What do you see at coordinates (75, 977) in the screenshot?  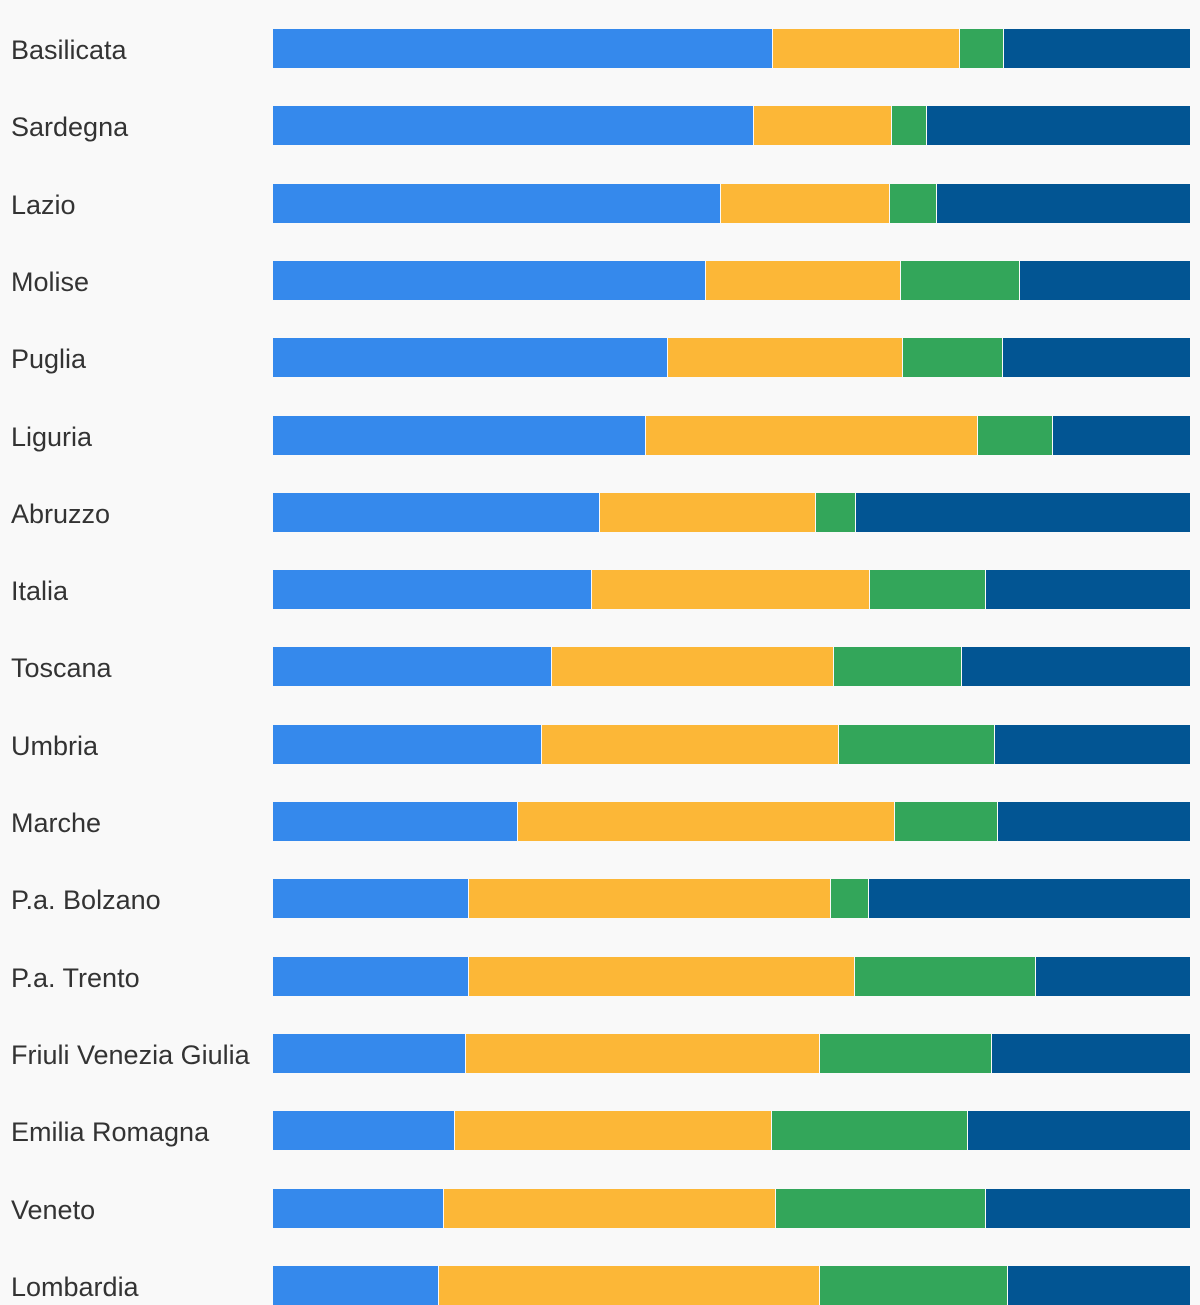 I see `row-label: P.a. Trento` at bounding box center [75, 977].